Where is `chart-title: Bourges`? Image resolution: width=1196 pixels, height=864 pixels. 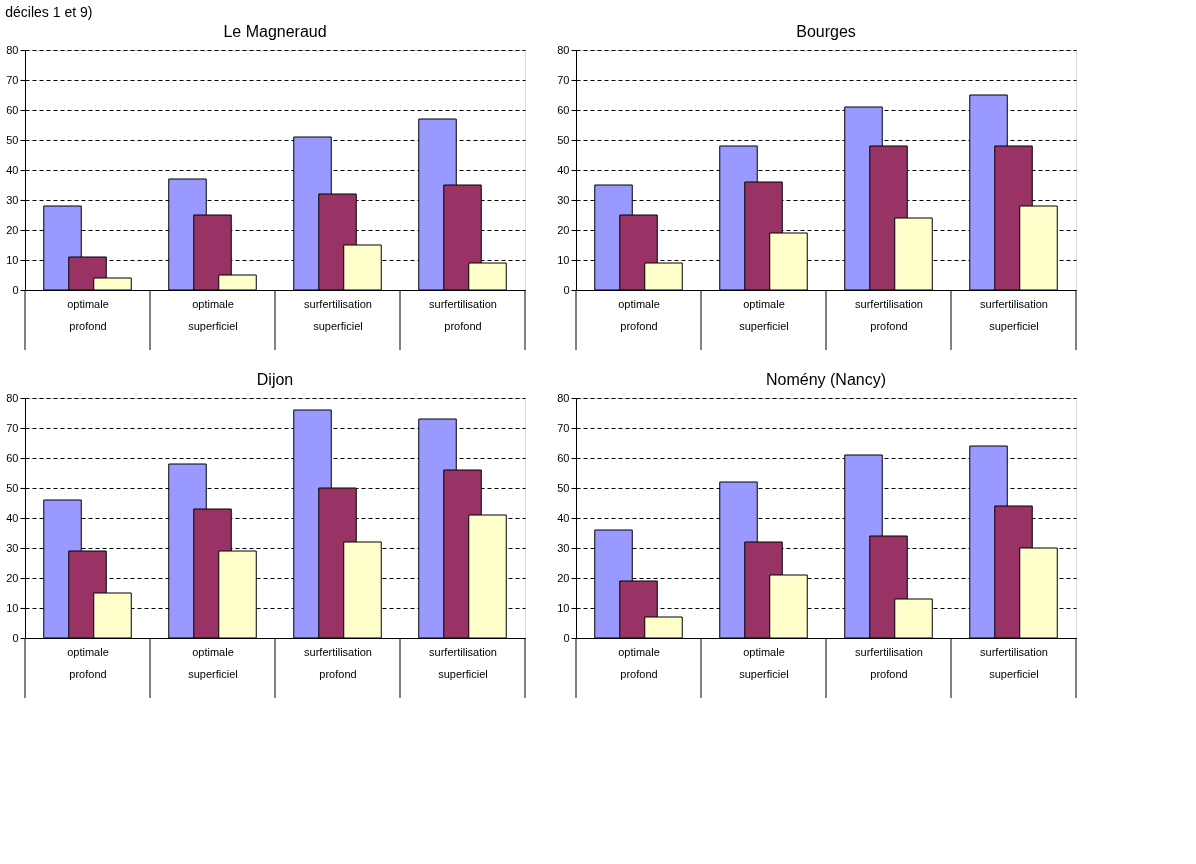 chart-title: Bourges is located at coordinates (826, 31).